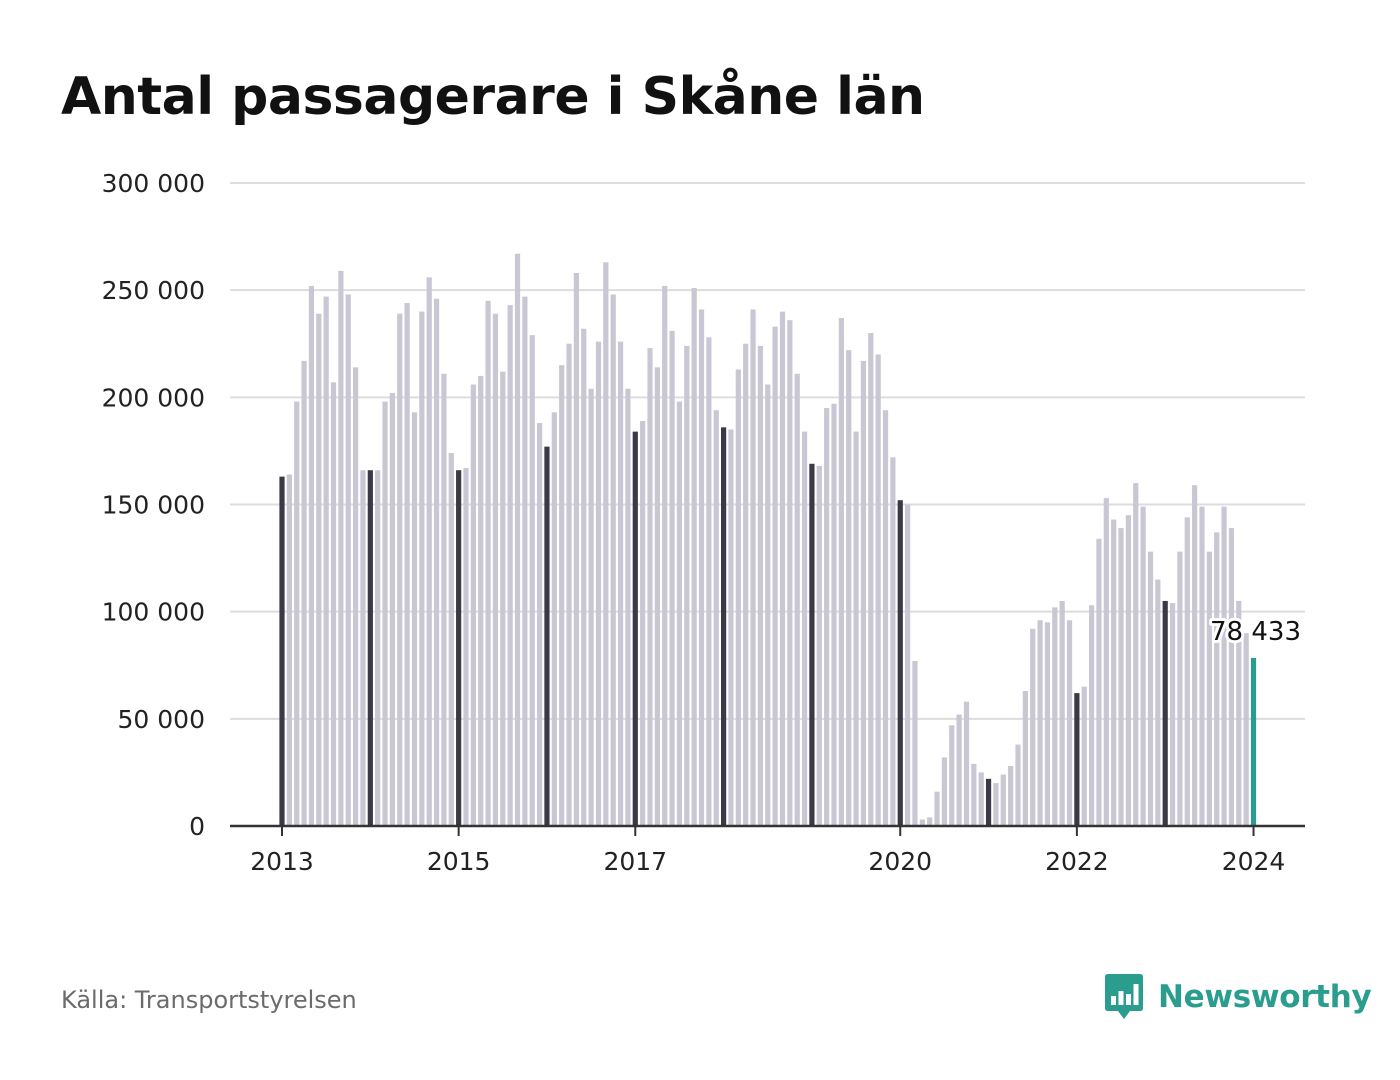  What do you see at coordinates (767, 861) in the screenshot?
I see `x-axis-tick-labels: 2013 2015 2017 2020 2022 2024` at bounding box center [767, 861].